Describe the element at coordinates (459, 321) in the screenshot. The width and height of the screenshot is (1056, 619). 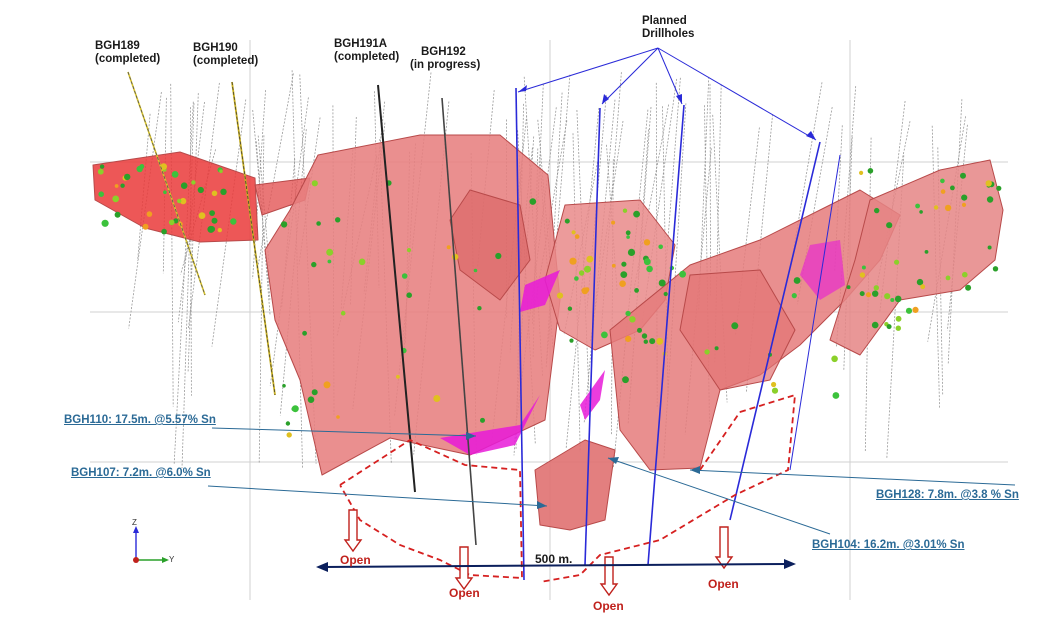
I see `drillhole-bgh192` at that location.